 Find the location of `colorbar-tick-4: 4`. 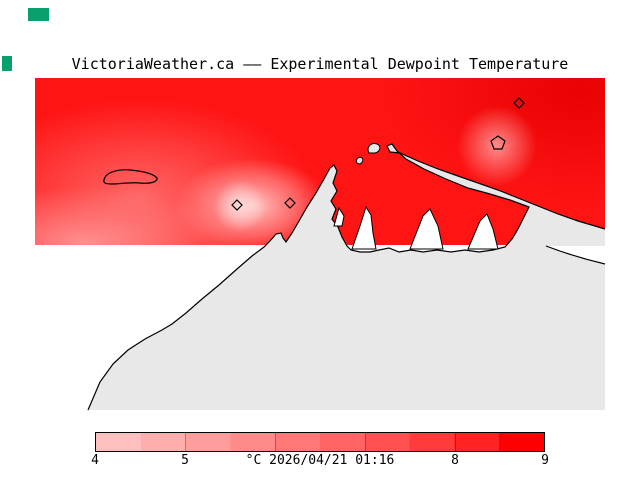

colorbar-tick-4: 4 is located at coordinates (95, 460).